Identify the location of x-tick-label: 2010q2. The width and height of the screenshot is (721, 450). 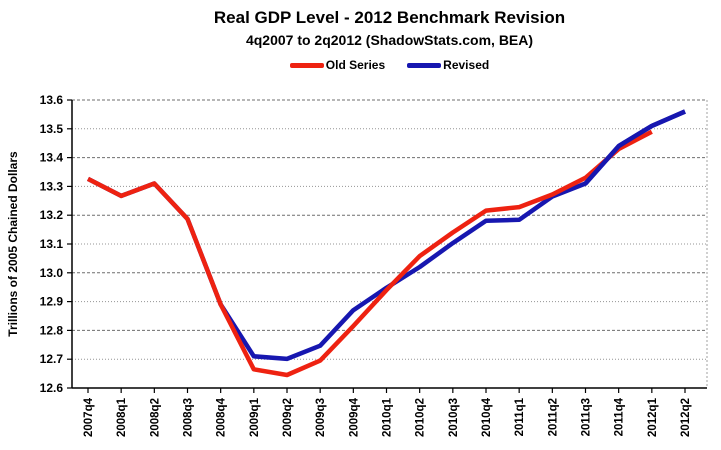
(421, 417).